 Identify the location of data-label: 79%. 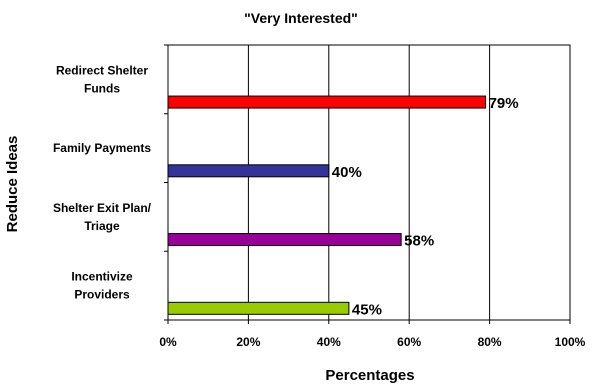
(504, 103).